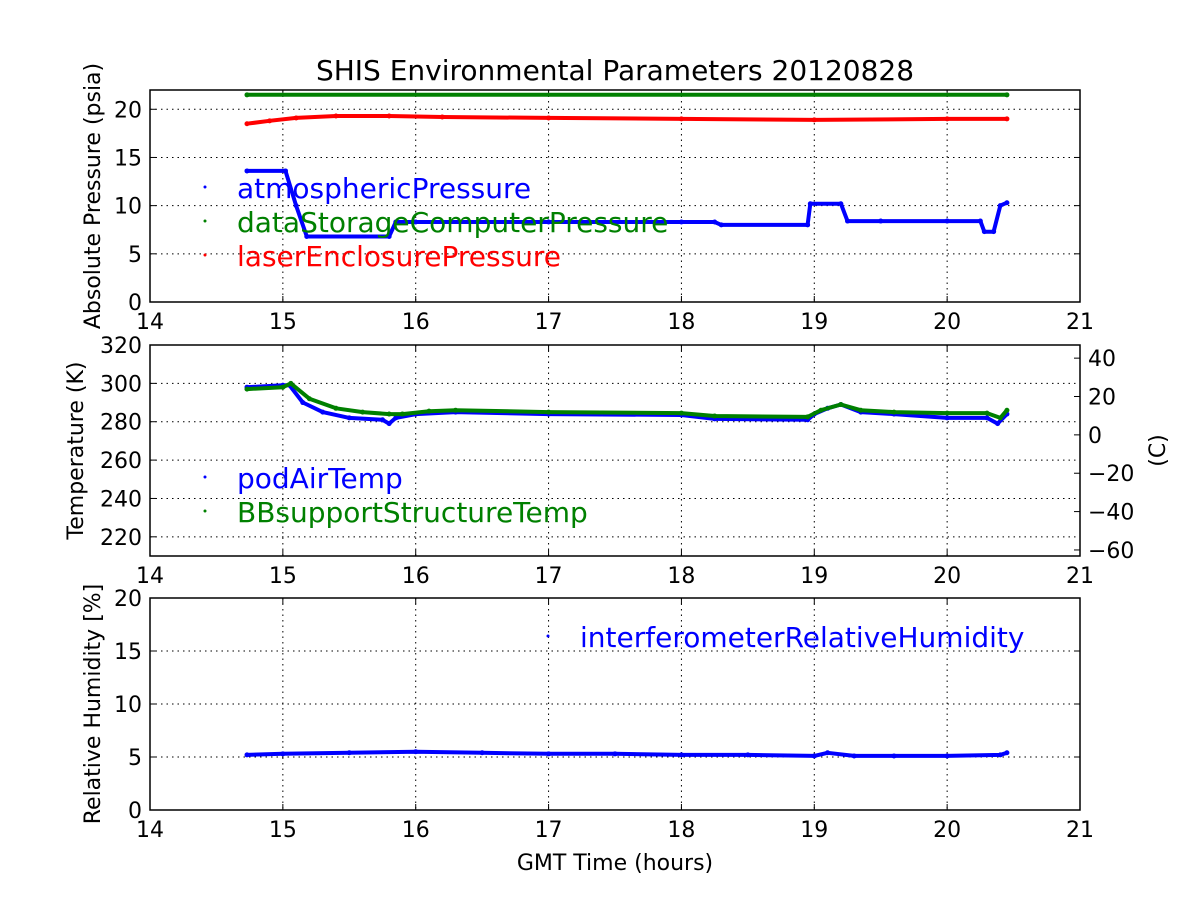 This screenshot has height=900, width=1200. Describe the element at coordinates (76, 451) in the screenshot. I see `y-axis-label: Temperature (K)` at that location.